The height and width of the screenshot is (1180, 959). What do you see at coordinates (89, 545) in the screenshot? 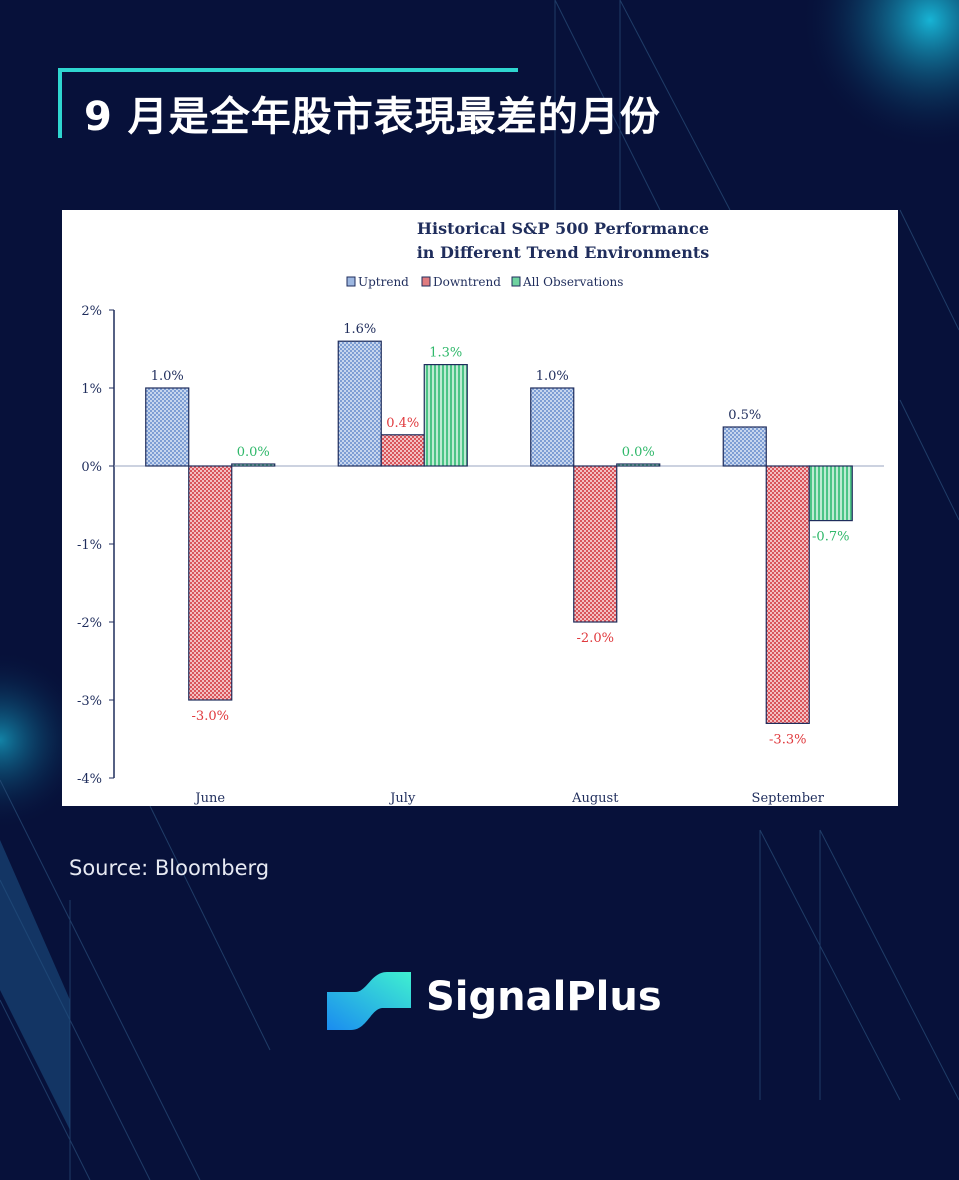
I see `y-tick-label: -1%` at bounding box center [89, 545].